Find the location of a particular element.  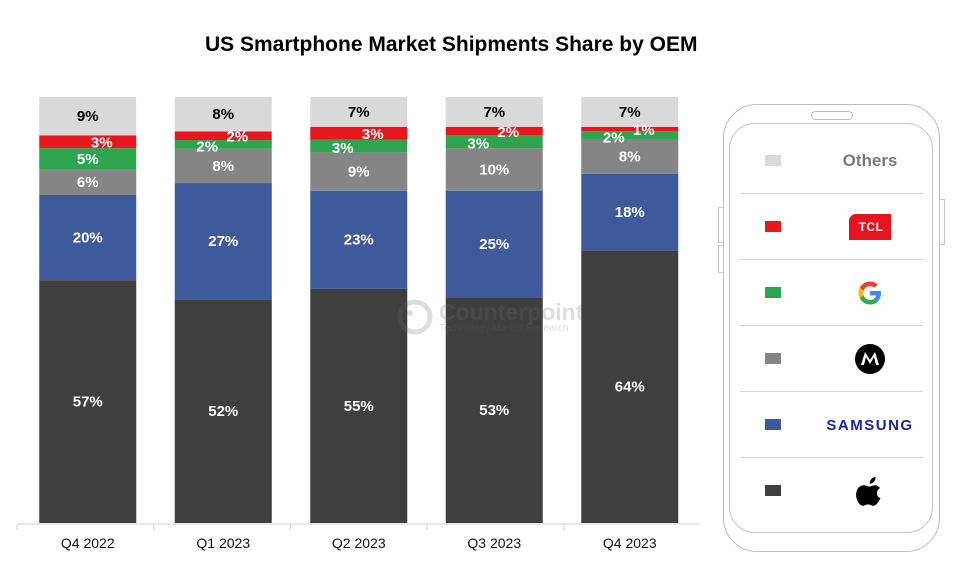

data-label-apple-q1-2023: 52% is located at coordinates (223, 411).